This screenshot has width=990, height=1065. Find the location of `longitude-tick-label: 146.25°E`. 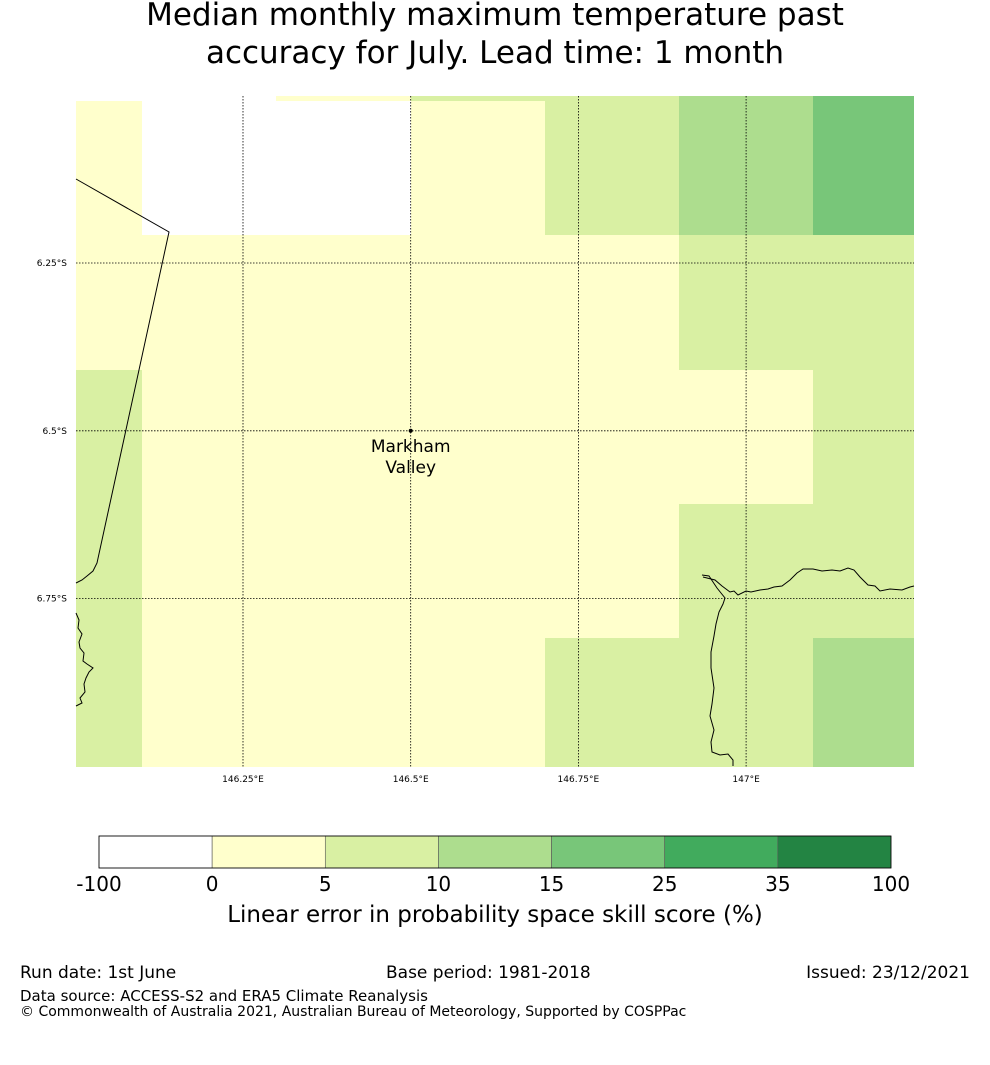

longitude-tick-label: 146.25°E is located at coordinates (243, 780).